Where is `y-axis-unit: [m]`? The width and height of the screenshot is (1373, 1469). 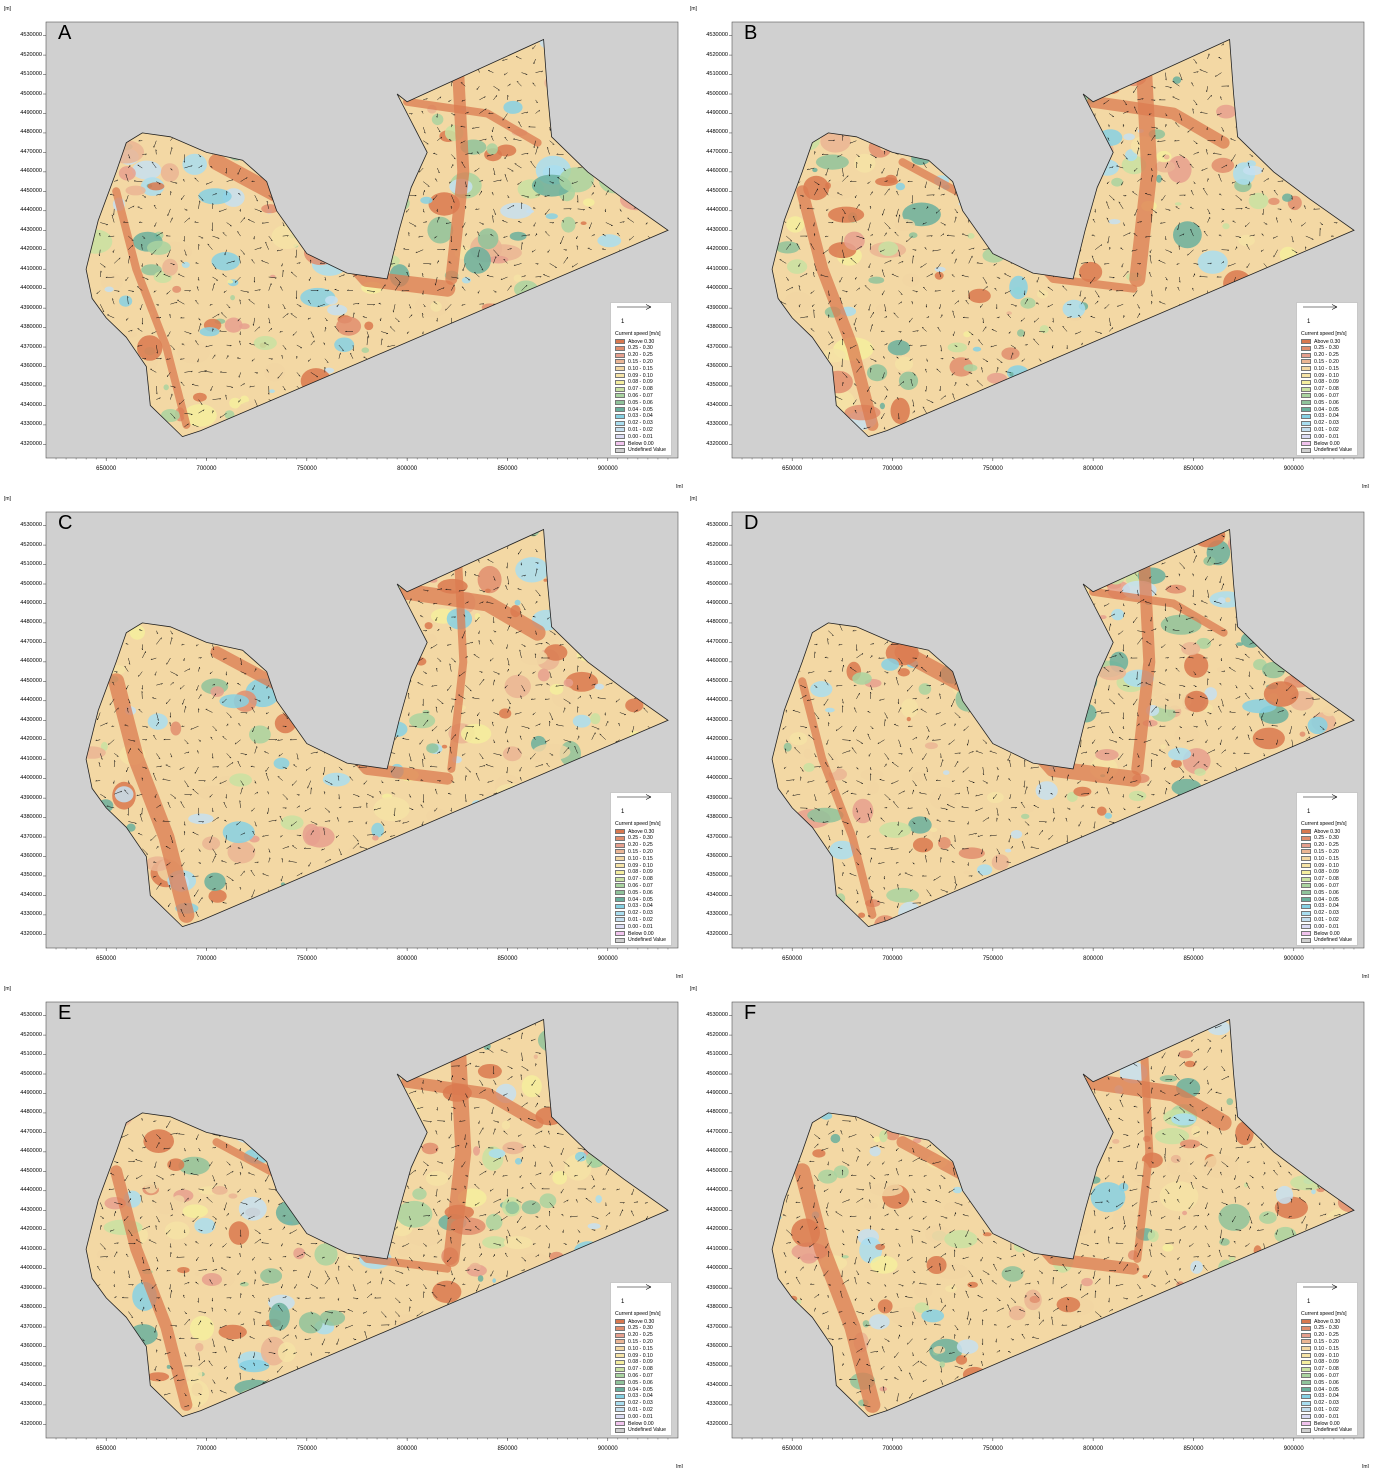 y-axis-unit: [m] is located at coordinates (7, 499).